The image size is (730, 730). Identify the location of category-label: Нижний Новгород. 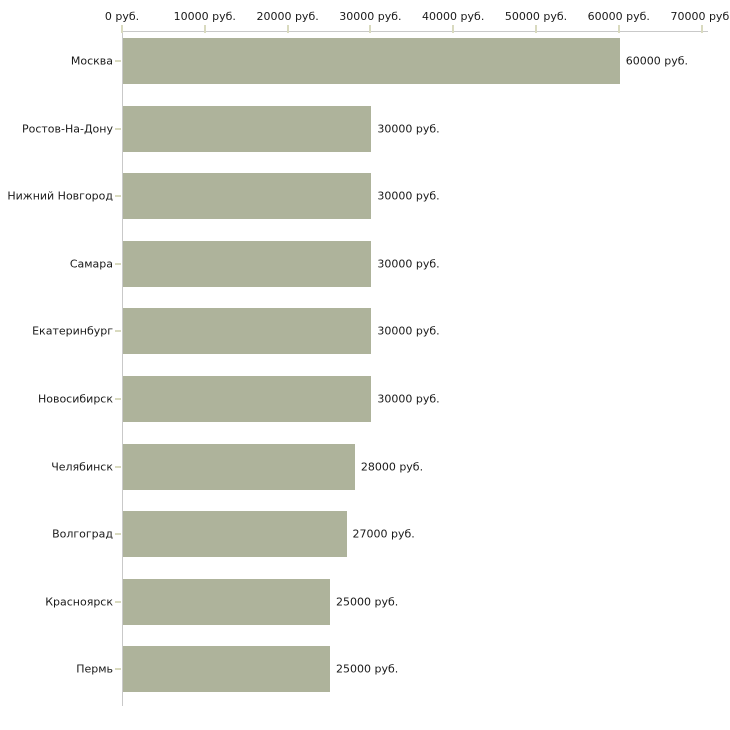
(60, 196).